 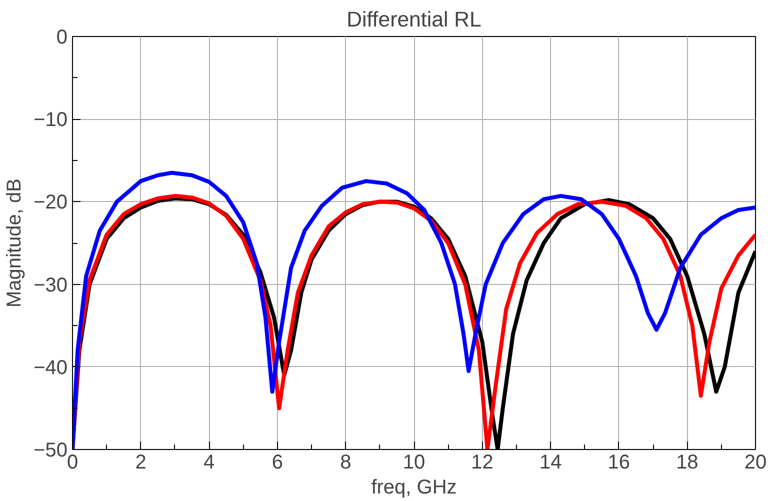 What do you see at coordinates (51, 203) in the screenshot?
I see `y-tick-label: −20` at bounding box center [51, 203].